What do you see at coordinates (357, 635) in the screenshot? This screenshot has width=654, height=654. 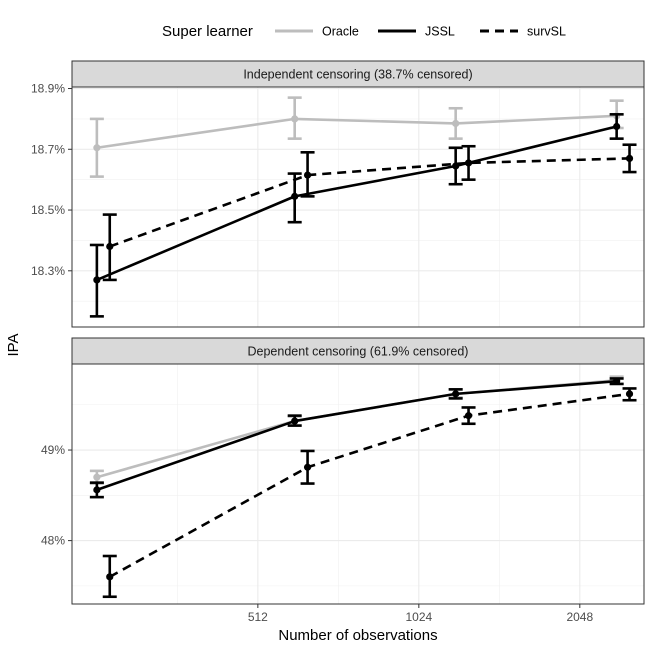 I see `x-axis-title: Number of observations` at bounding box center [357, 635].